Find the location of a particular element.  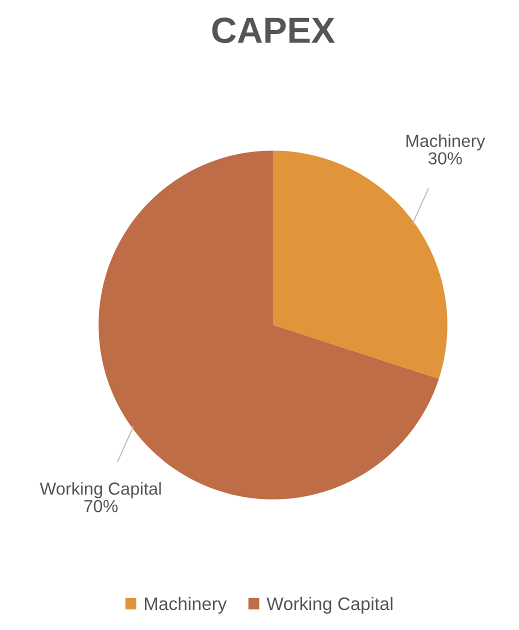

chart-title: CAPEX is located at coordinates (273, 31).